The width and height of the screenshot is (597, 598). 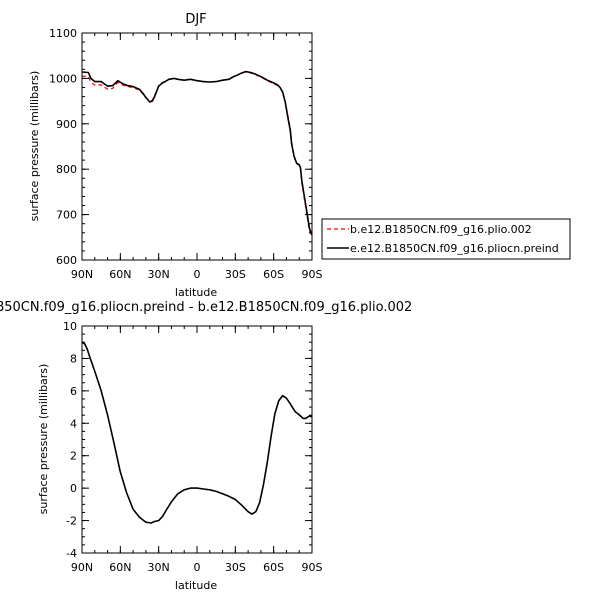 I want to click on bottom-y-tick-label: 6, so click(x=73, y=391).